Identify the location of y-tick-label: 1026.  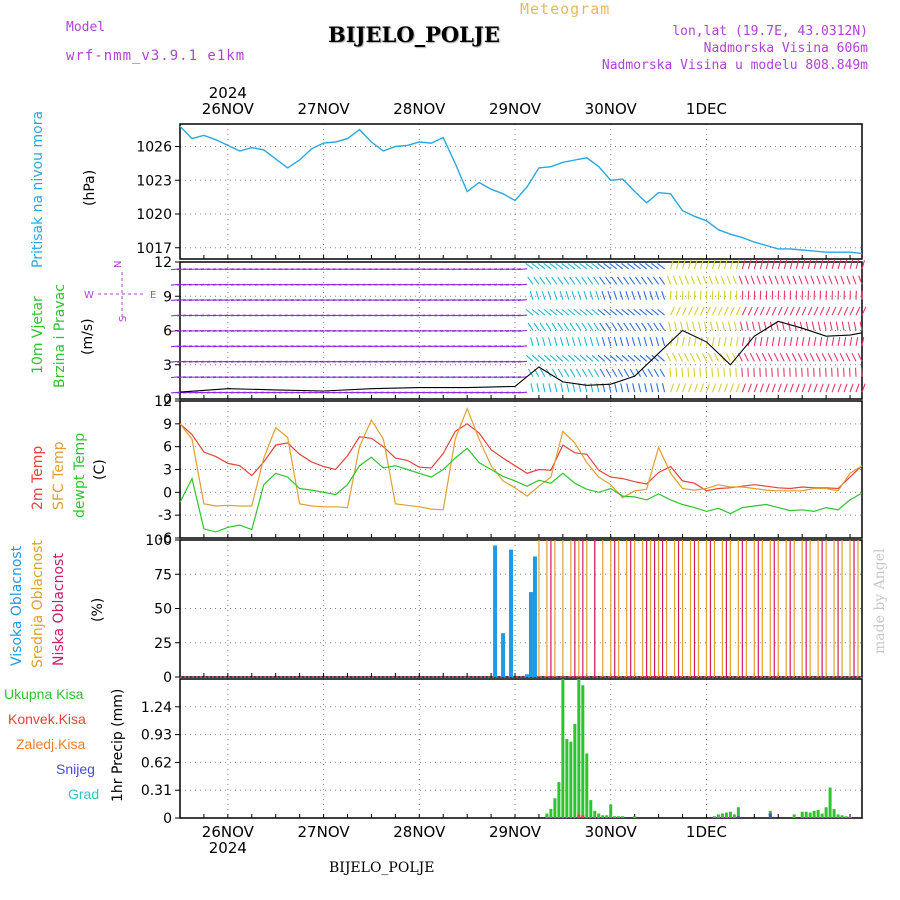
(154, 148).